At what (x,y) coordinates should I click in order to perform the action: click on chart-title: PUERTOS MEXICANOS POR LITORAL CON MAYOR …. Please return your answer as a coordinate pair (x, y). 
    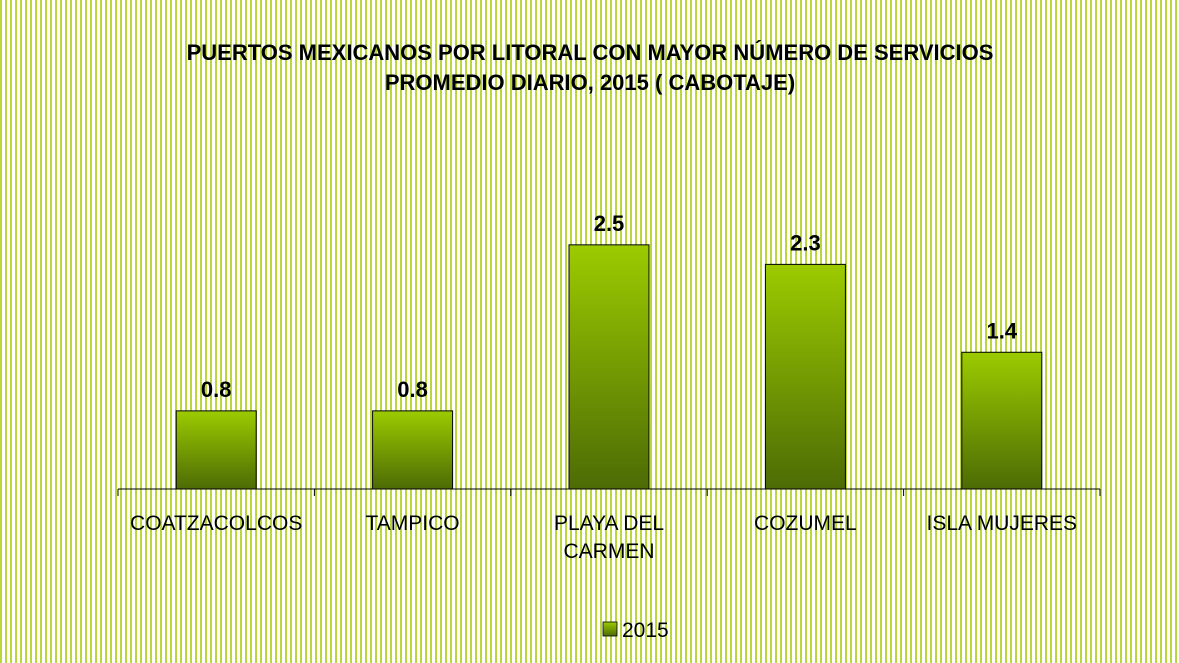
    Looking at the image, I should click on (590, 67).